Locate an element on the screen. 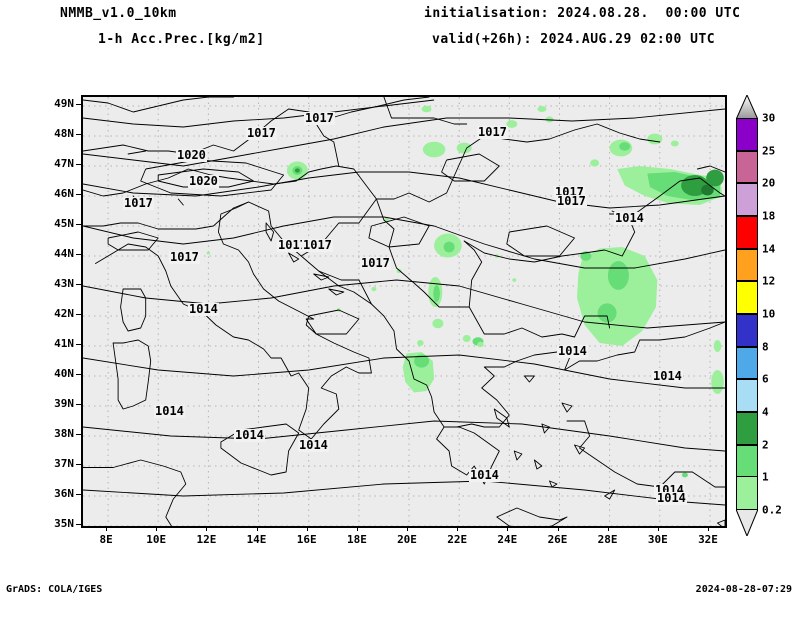 The width and height of the screenshot is (800, 618). lat-tick-label: 46N is located at coordinates (64, 193).